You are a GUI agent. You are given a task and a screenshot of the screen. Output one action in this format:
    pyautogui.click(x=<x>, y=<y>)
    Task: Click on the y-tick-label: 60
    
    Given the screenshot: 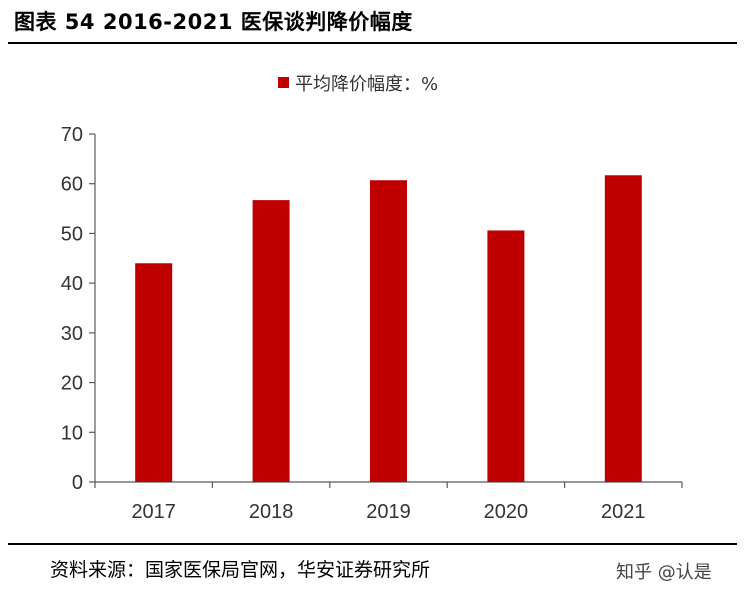 What is the action you would take?
    pyautogui.click(x=72, y=185)
    